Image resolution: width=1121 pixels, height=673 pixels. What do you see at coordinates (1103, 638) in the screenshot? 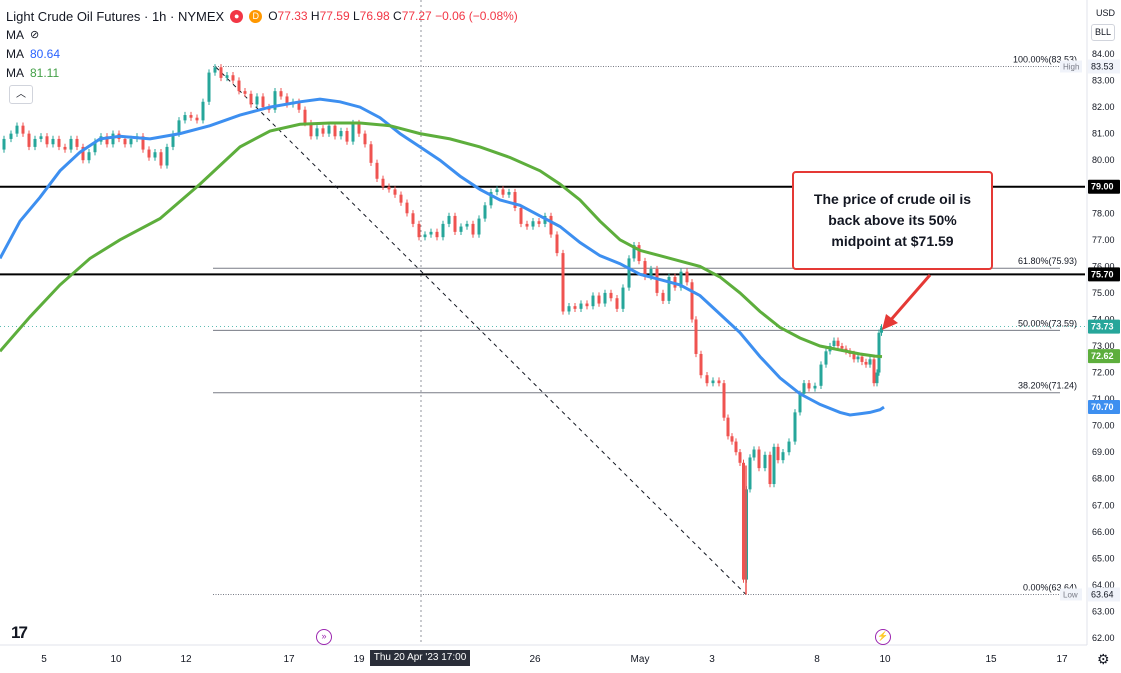
I see `y-tick-label: 62.00` at bounding box center [1103, 638].